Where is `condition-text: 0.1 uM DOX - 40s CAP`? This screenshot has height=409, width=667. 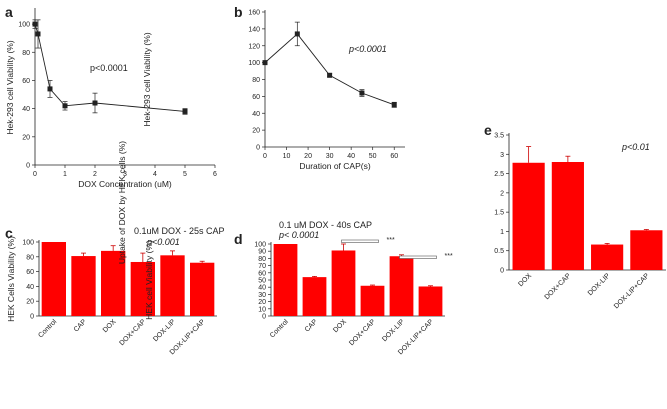
condition-text: 0.1 uM DOX - 40s CAP is located at coordinates (325, 225).